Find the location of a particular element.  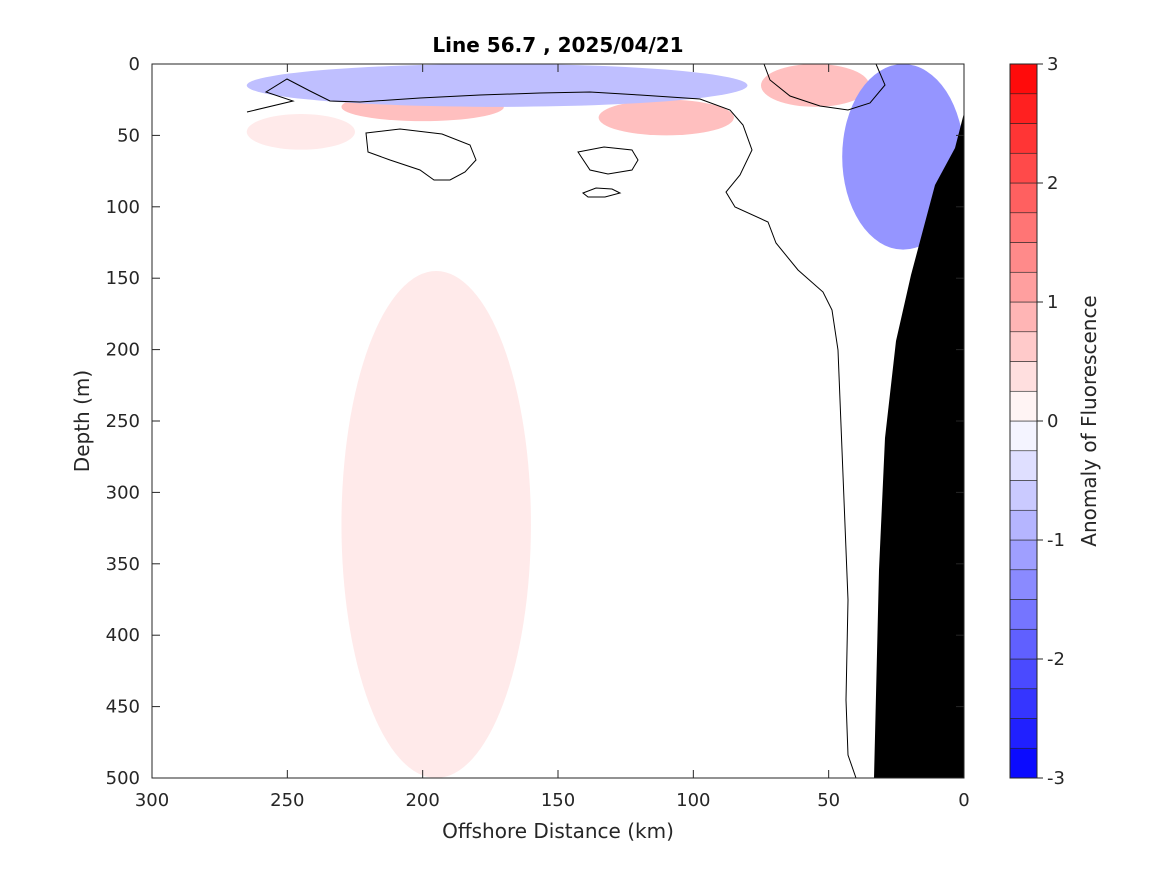

colorbar-label: Anomaly of Fluorescence is located at coordinates (1089, 420).